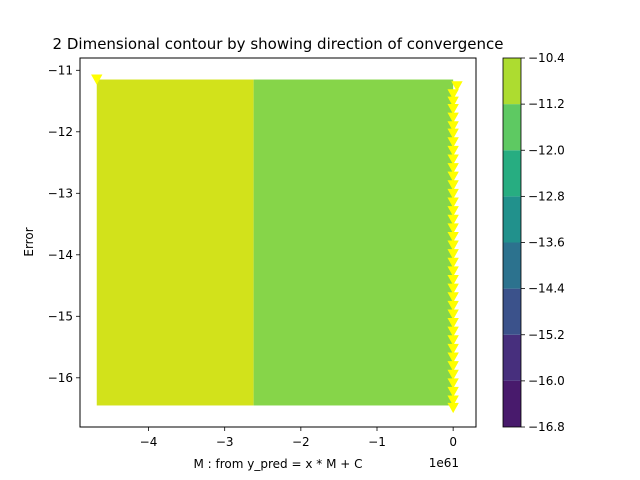 The width and height of the screenshot is (640, 480). Describe the element at coordinates (546, 243) in the screenshot. I see `colorbar-tick-label: −13.6` at that location.